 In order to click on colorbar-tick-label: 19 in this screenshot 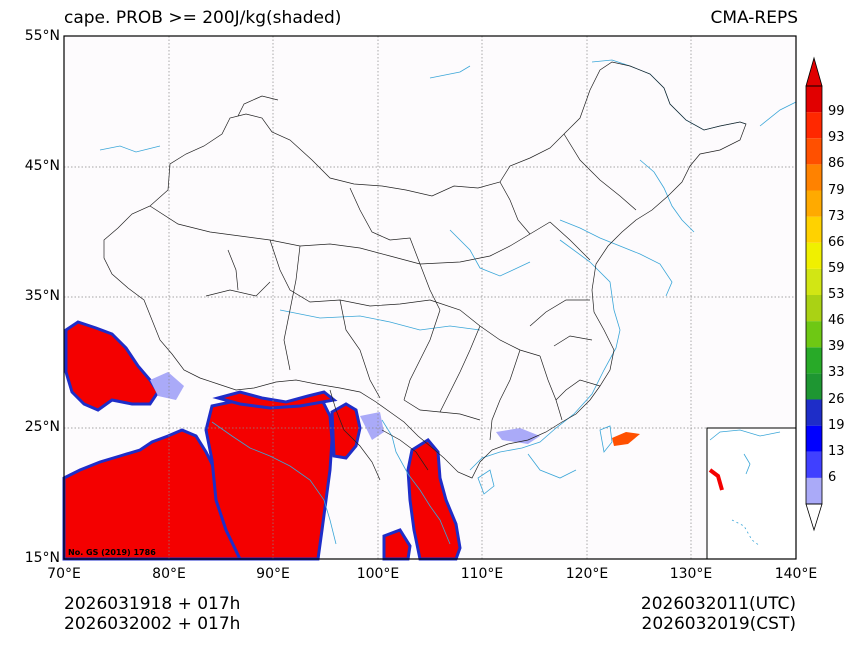, I will do `click(836, 425)`.